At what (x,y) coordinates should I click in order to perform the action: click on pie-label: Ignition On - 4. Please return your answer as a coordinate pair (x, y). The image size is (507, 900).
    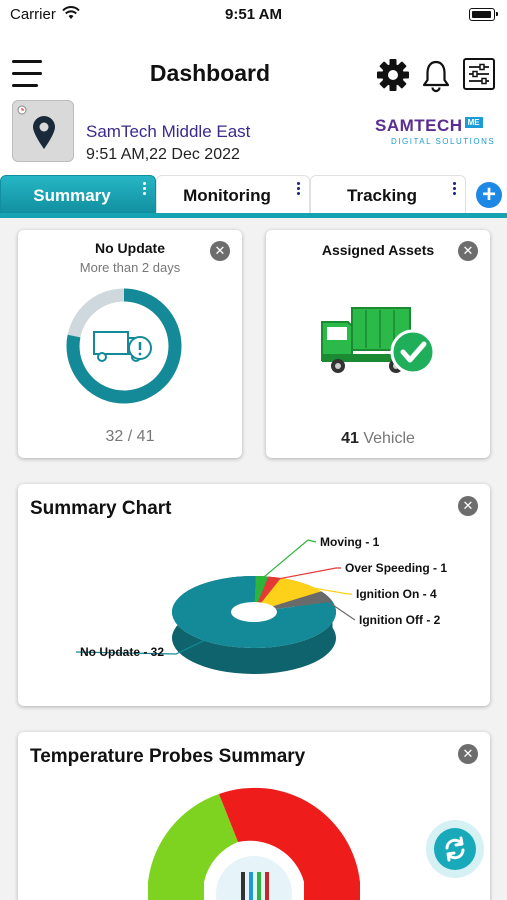
    Looking at the image, I should click on (396, 594).